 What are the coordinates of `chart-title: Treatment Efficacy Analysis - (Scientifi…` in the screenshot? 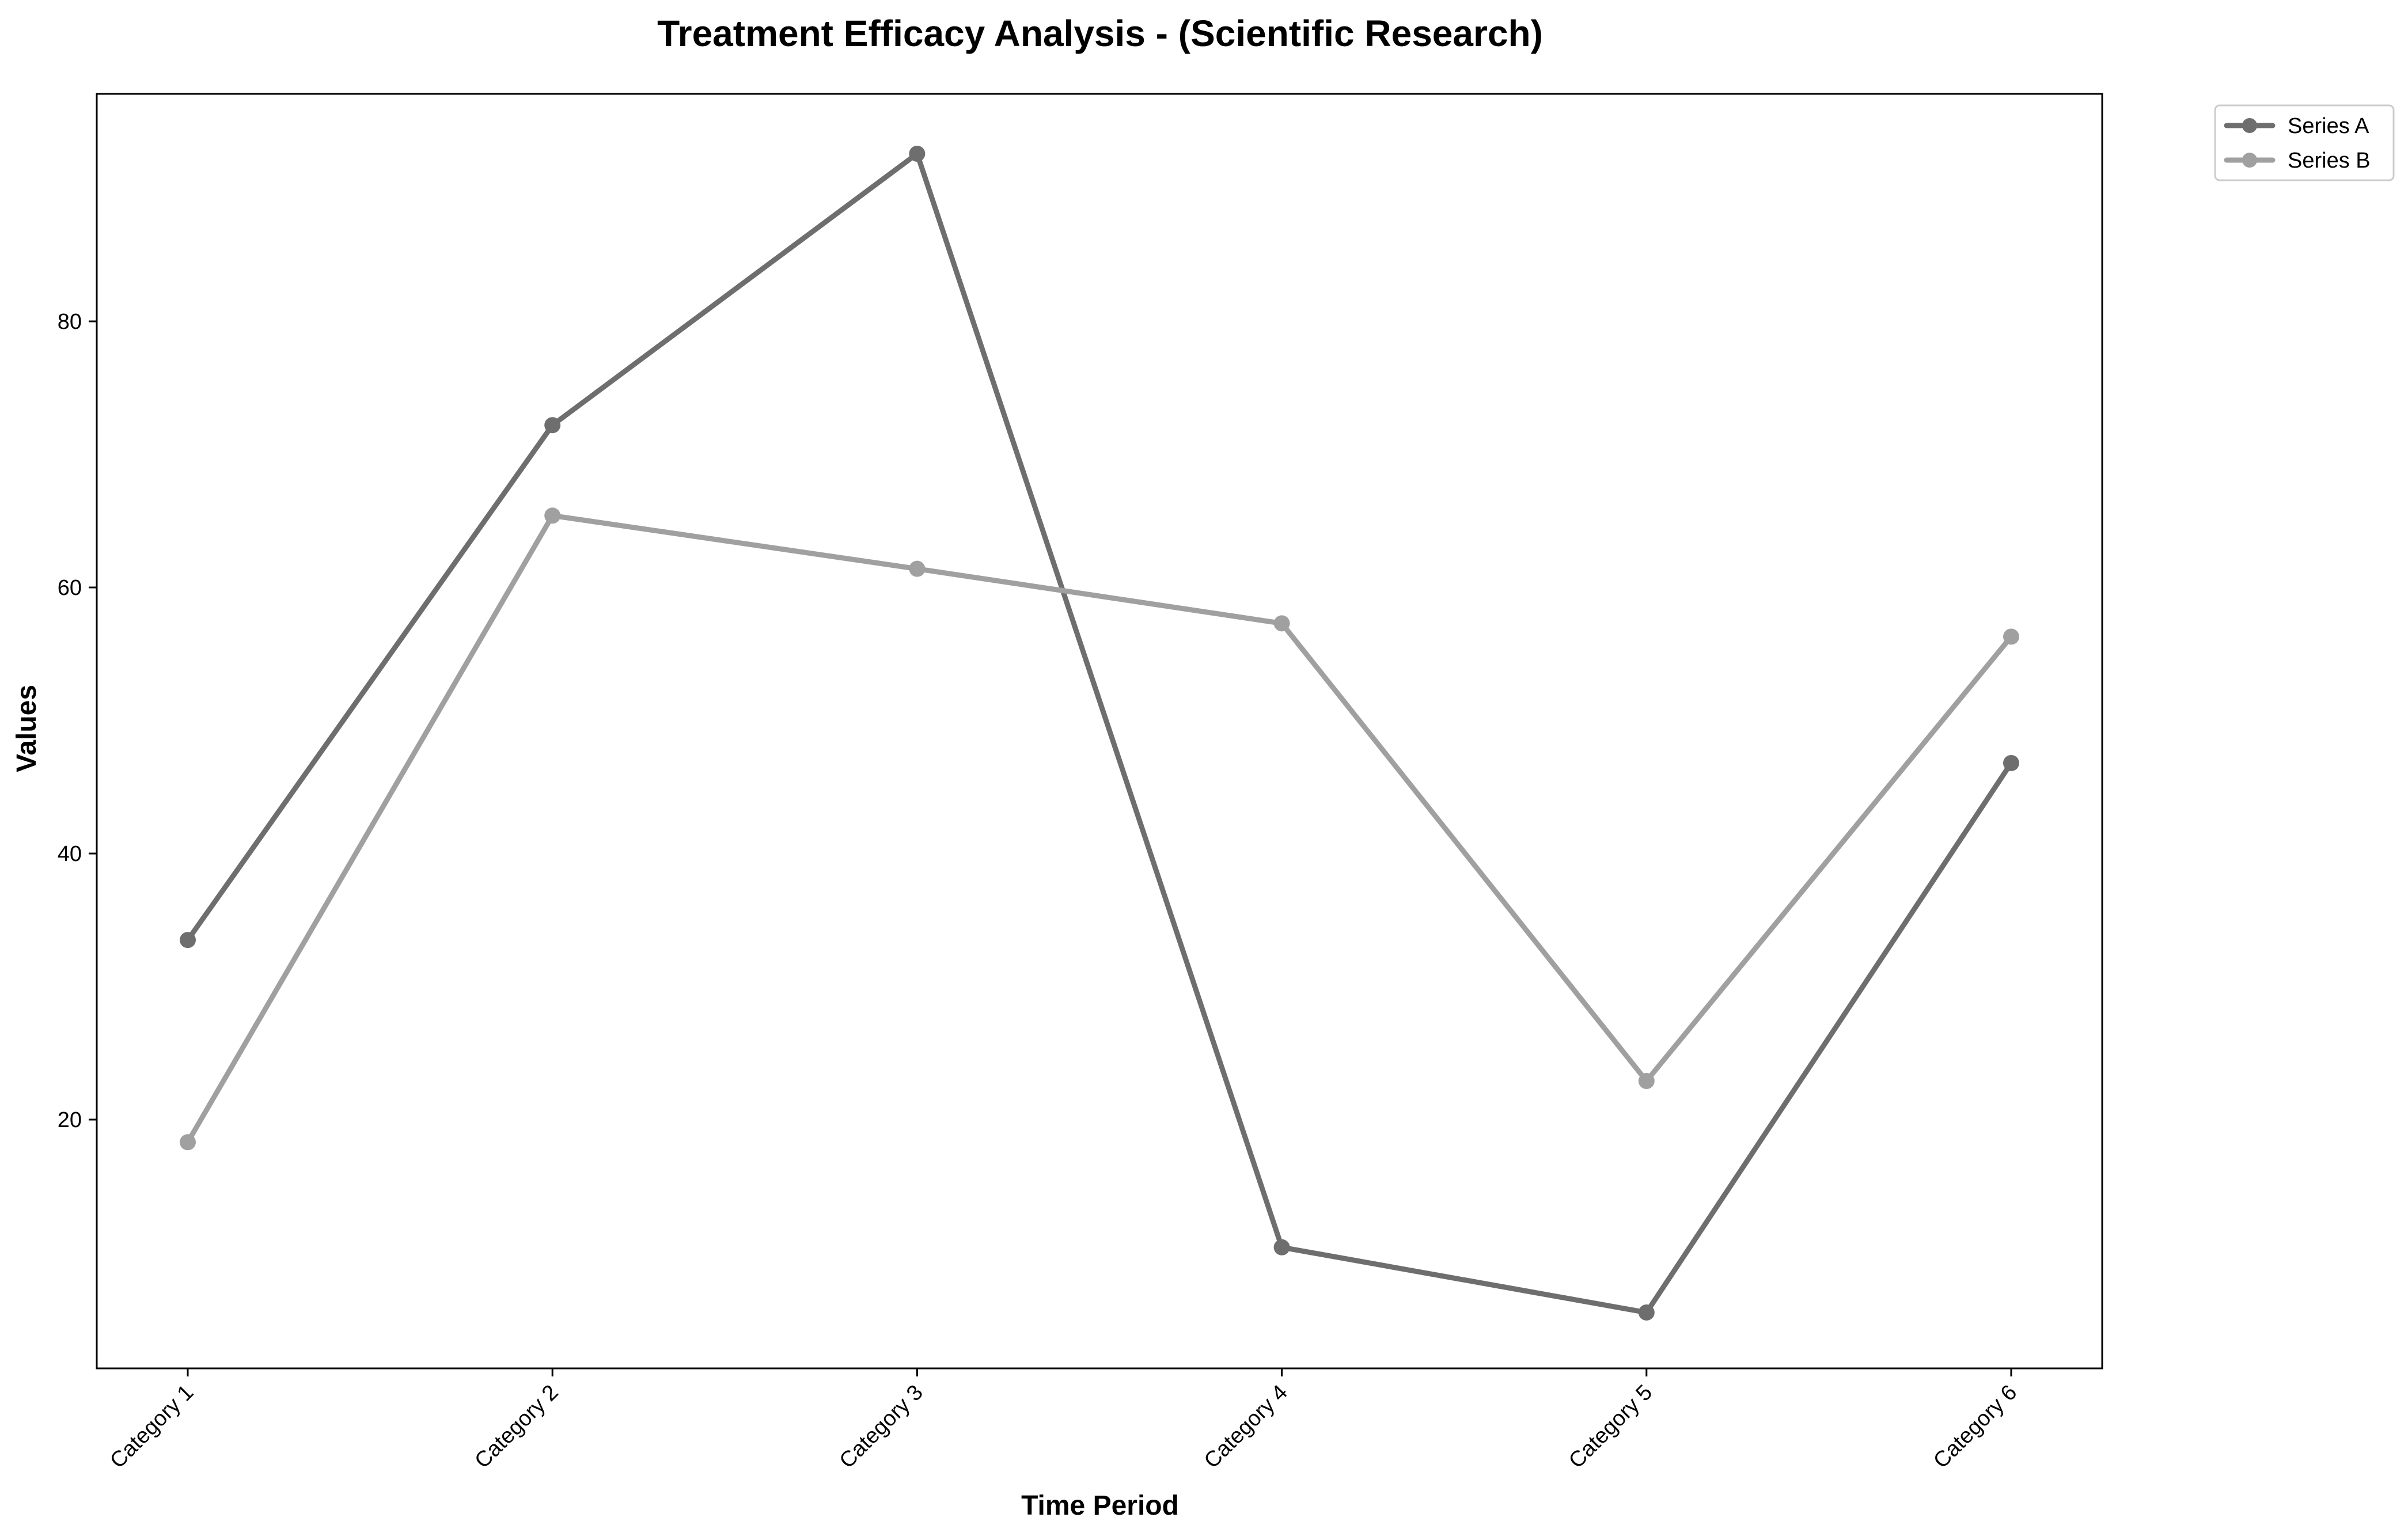 It's located at (1100, 33).